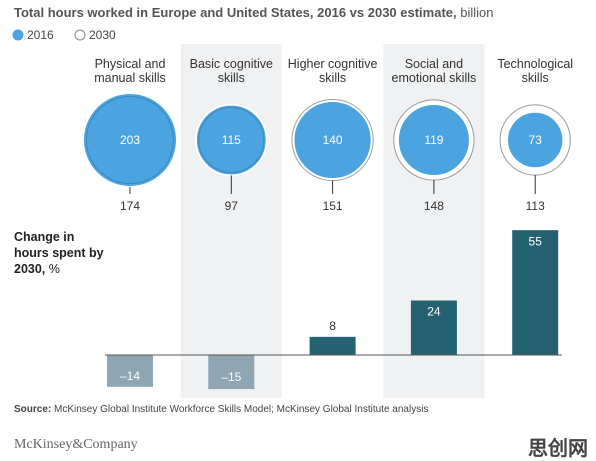 The height and width of the screenshot is (461, 596). Describe the element at coordinates (76, 444) in the screenshot. I see `logo: McKinsey&Company` at that location.